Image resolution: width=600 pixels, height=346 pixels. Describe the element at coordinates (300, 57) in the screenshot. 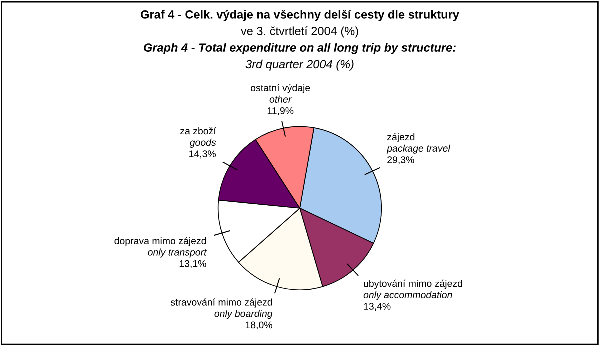

I see `chart-subtitle: Graph 4 - Total expenditure on all long trip by structure: 3rd quarter 2004 (%)` at that location.